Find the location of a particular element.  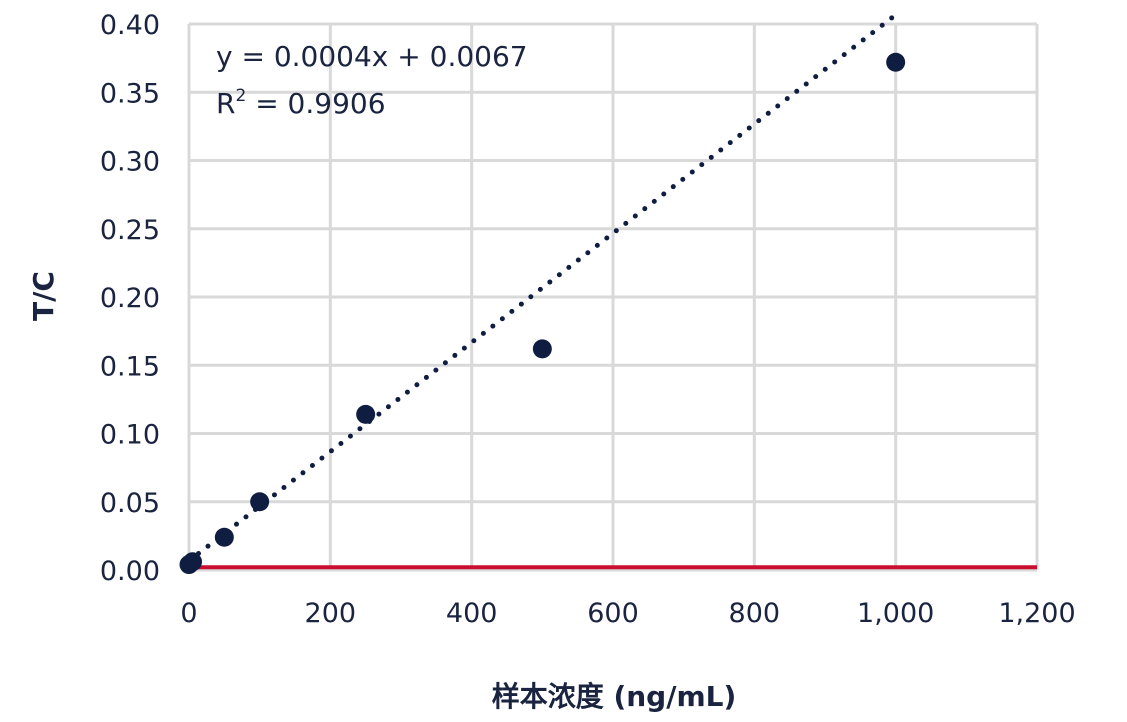

y-tick-label: 0.20 is located at coordinates (130, 298).